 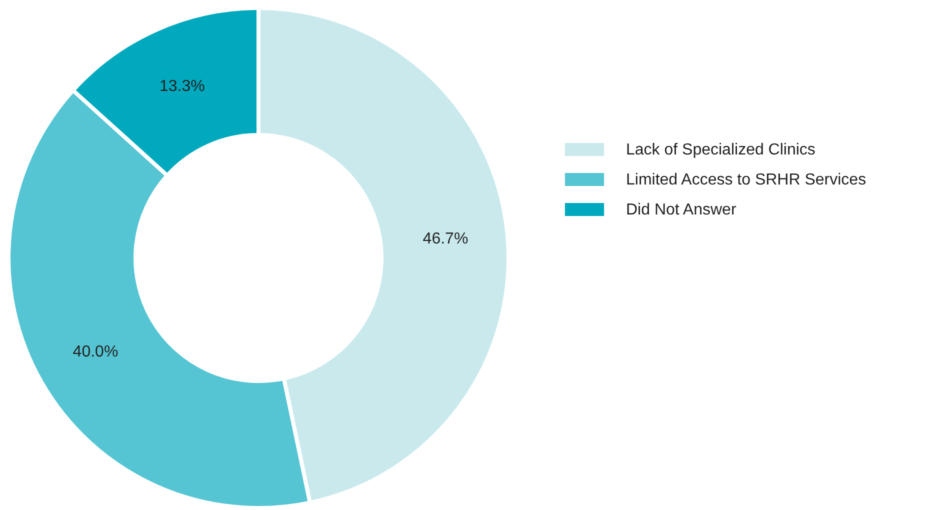 What do you see at coordinates (746, 180) in the screenshot?
I see `legend-label: Limited Access to SRHR Services` at bounding box center [746, 180].